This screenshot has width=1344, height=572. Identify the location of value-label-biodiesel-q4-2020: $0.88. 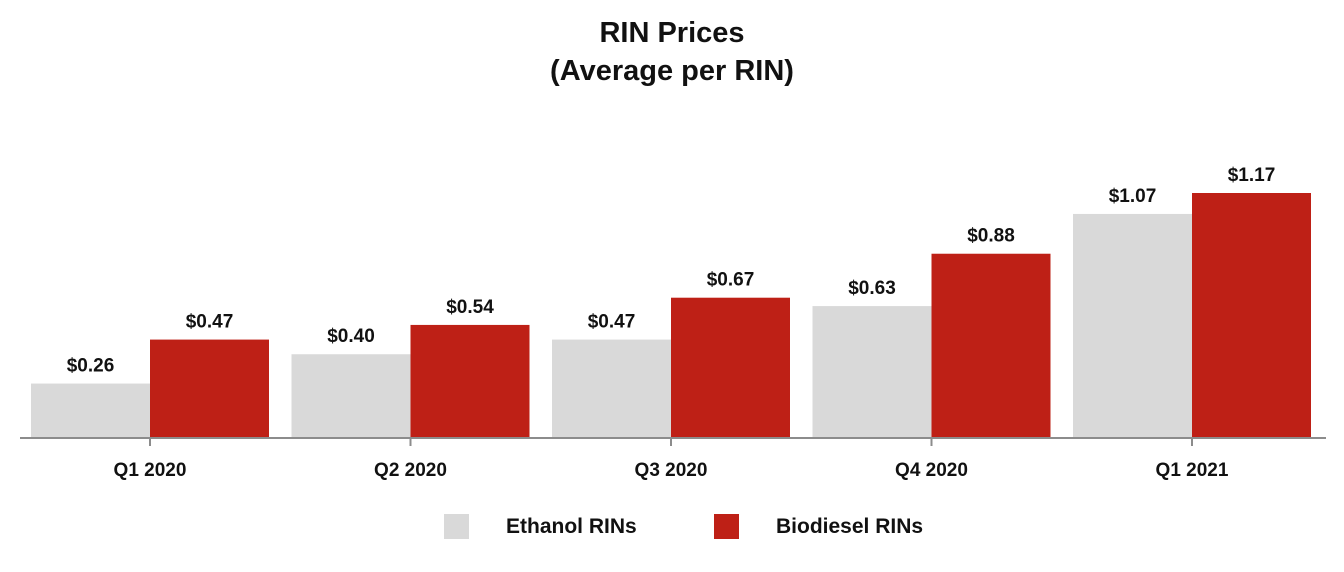
(991, 236).